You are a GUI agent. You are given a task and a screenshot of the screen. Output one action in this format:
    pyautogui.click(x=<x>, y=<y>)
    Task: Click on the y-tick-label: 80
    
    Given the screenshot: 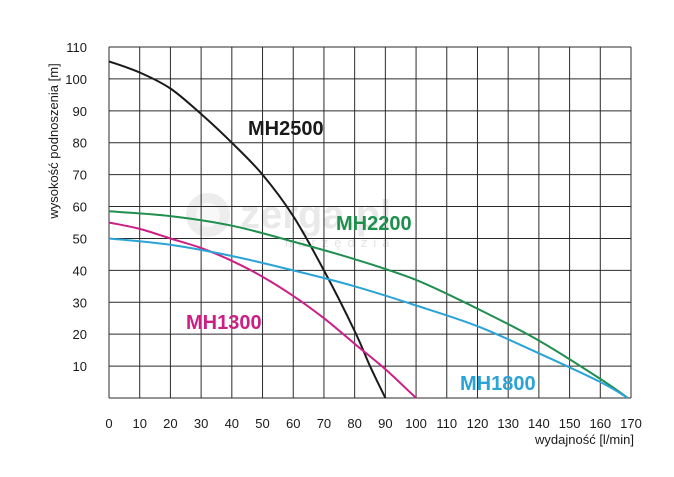 What is the action you would take?
    pyautogui.click(x=80, y=143)
    